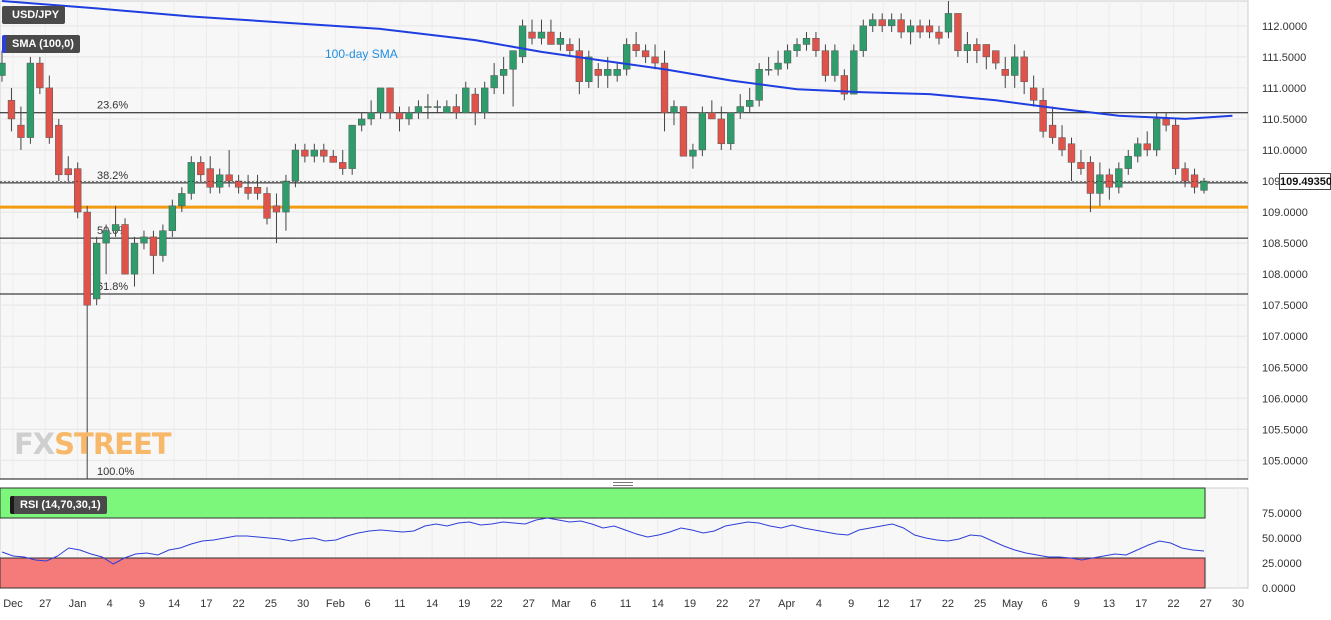 This screenshot has width=1331, height=620. Describe the element at coordinates (1141, 604) in the screenshot. I see `time-axis-tick: 17` at that location.